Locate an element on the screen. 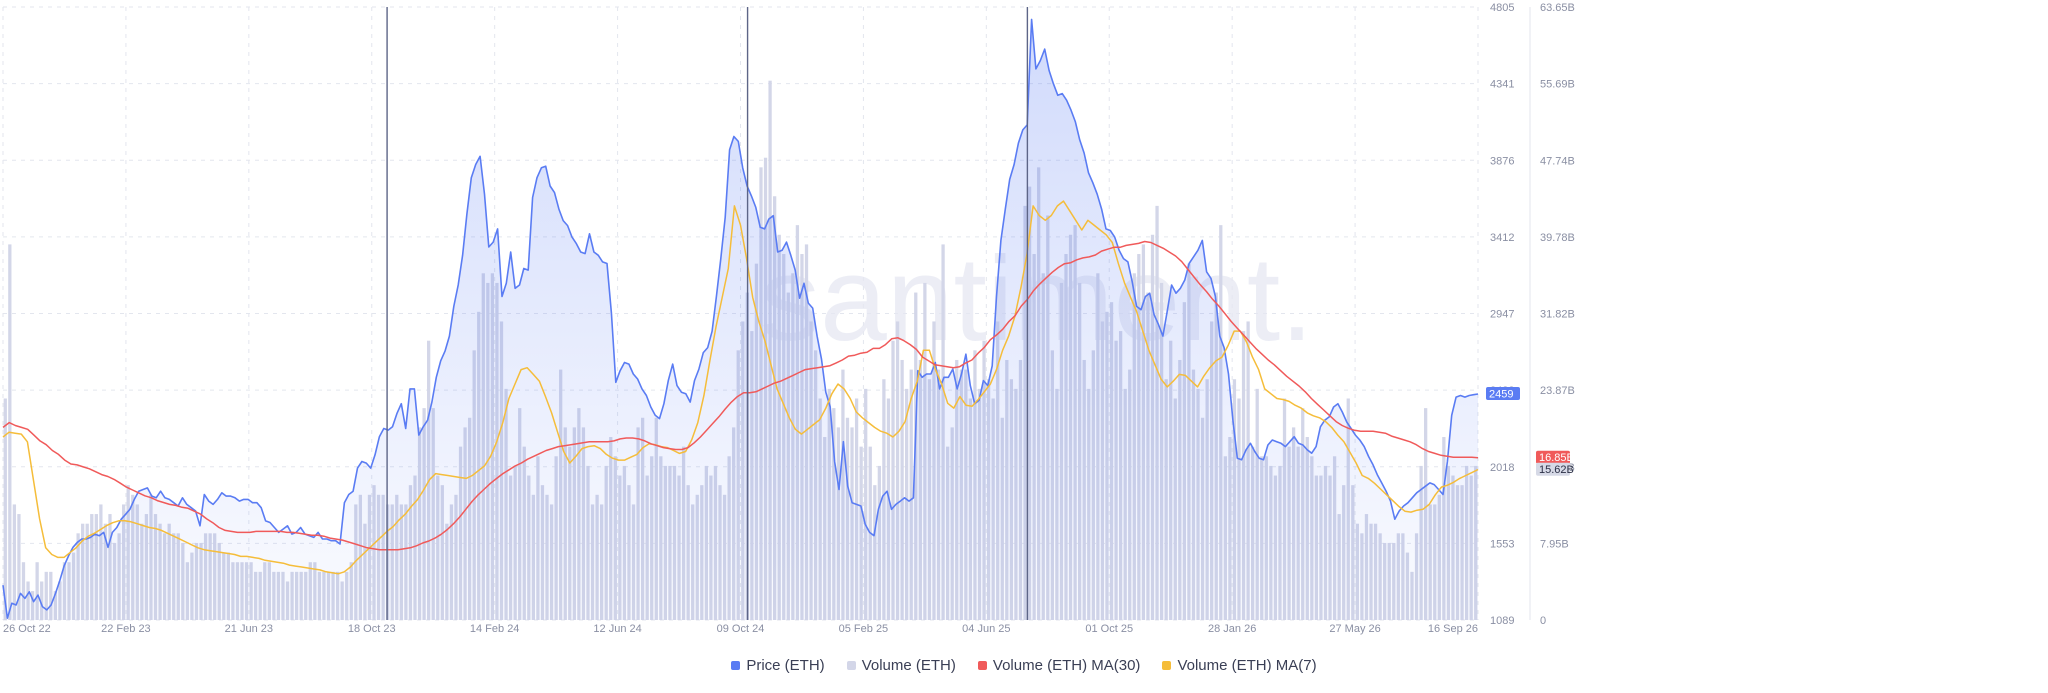 This screenshot has width=2048, height=693. volume-tick-label: 0 is located at coordinates (1543, 621).